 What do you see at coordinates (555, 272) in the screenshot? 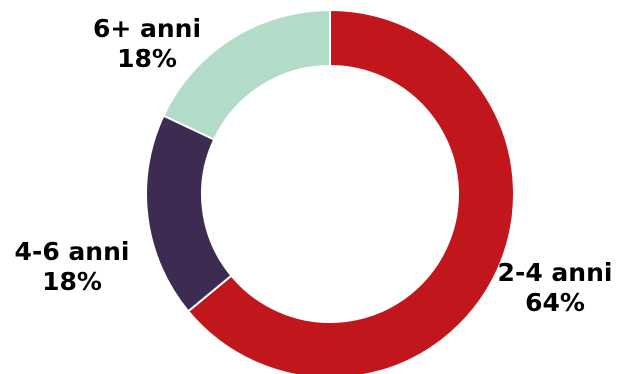
I see `category-label-2-4-anni: 2-4 anni` at bounding box center [555, 272].